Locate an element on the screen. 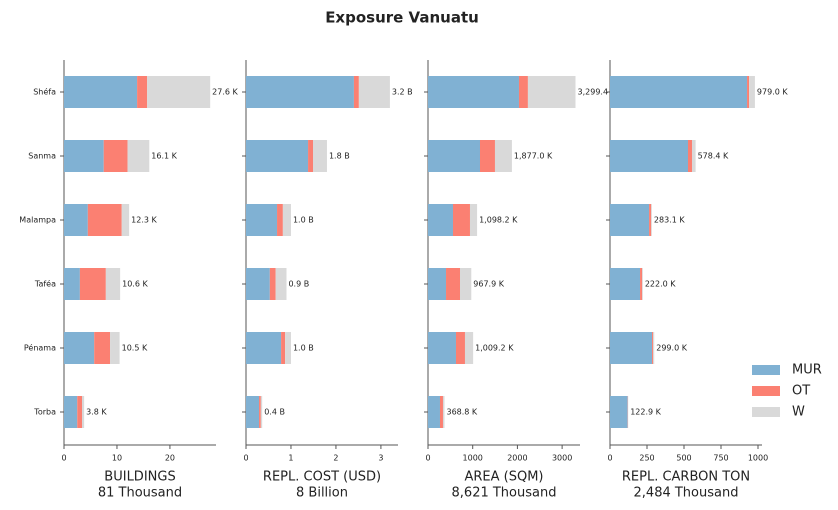 This screenshot has width=838, height=510. total-label: 1,877.0 K is located at coordinates (533, 156).